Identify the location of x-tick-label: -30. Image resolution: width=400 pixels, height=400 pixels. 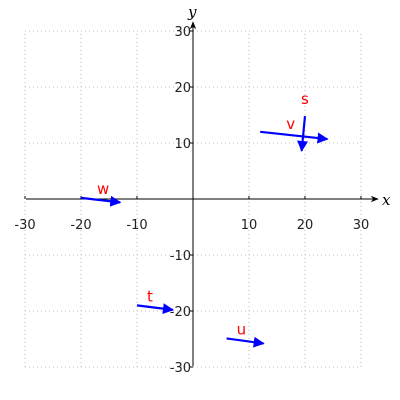
(24, 225).